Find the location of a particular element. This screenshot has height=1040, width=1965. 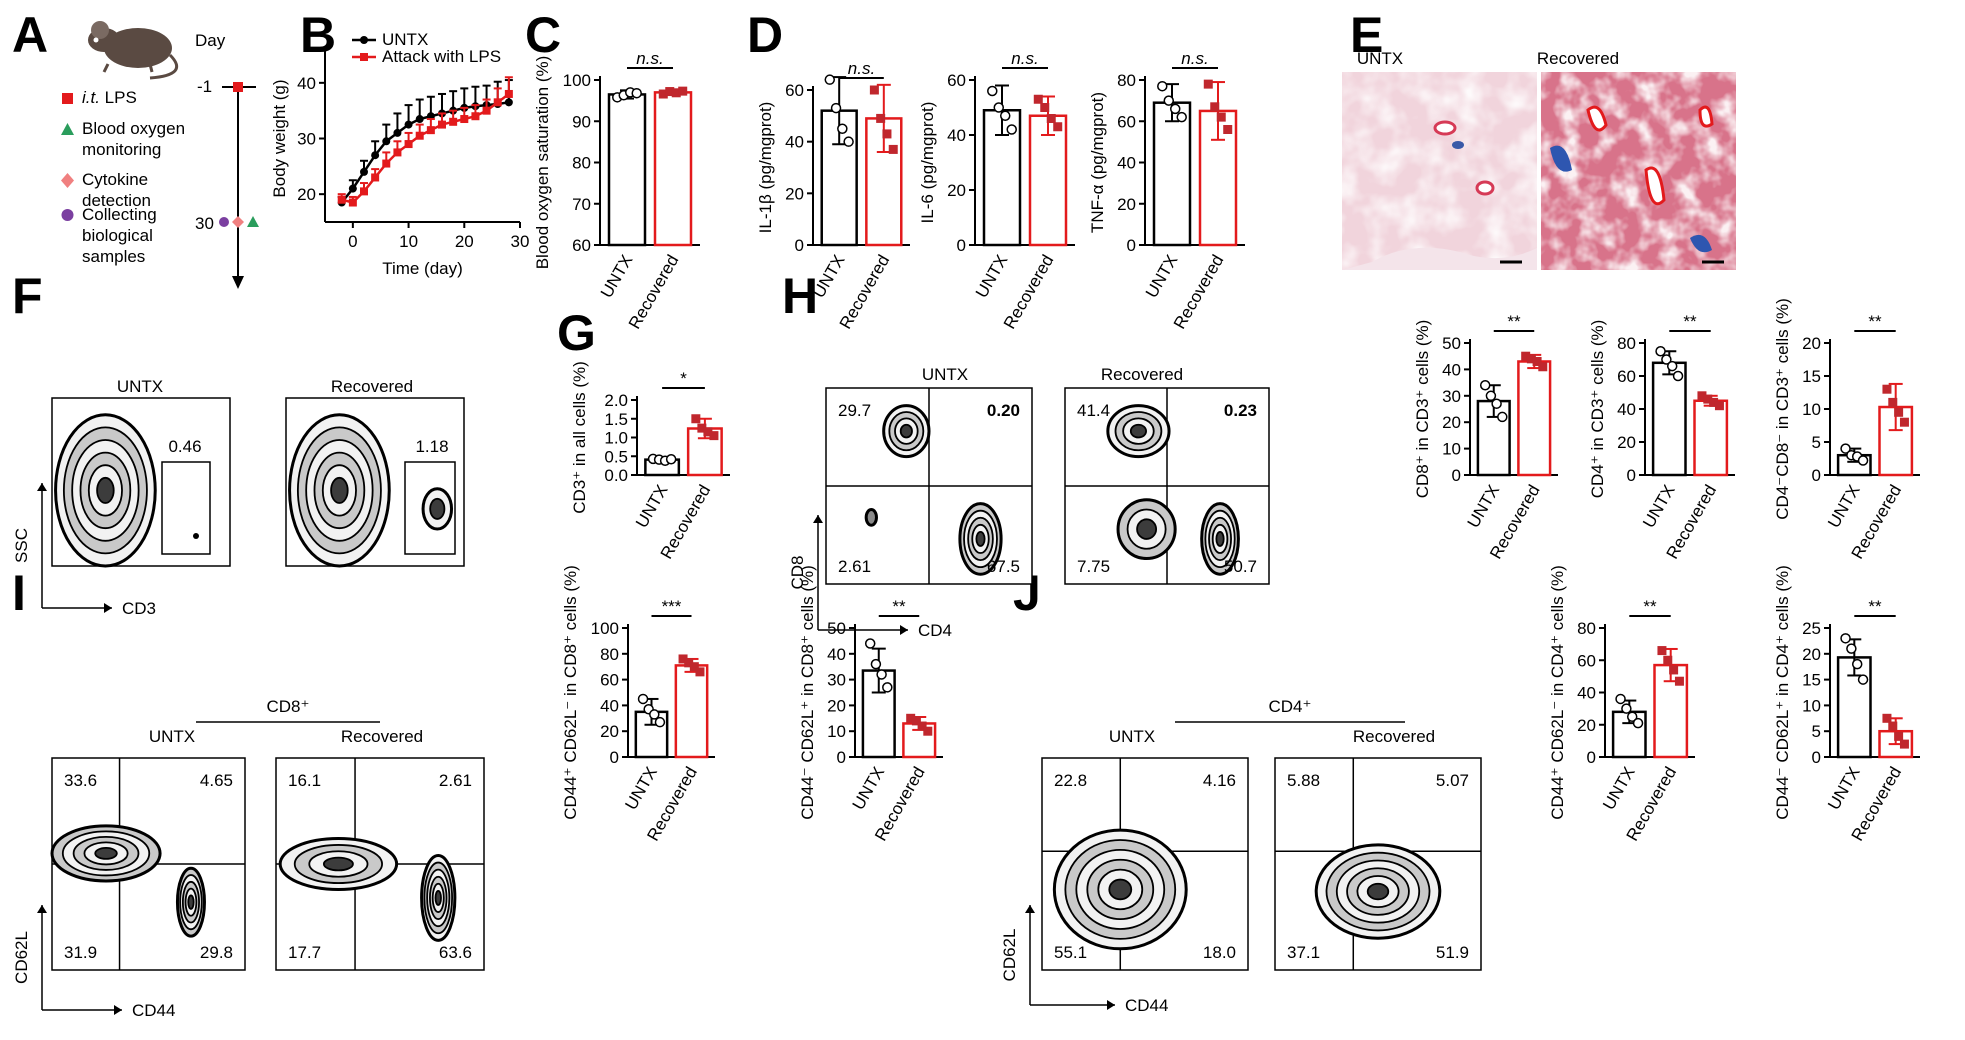

quadrant-top-right: 4.16 is located at coordinates (1219, 780).